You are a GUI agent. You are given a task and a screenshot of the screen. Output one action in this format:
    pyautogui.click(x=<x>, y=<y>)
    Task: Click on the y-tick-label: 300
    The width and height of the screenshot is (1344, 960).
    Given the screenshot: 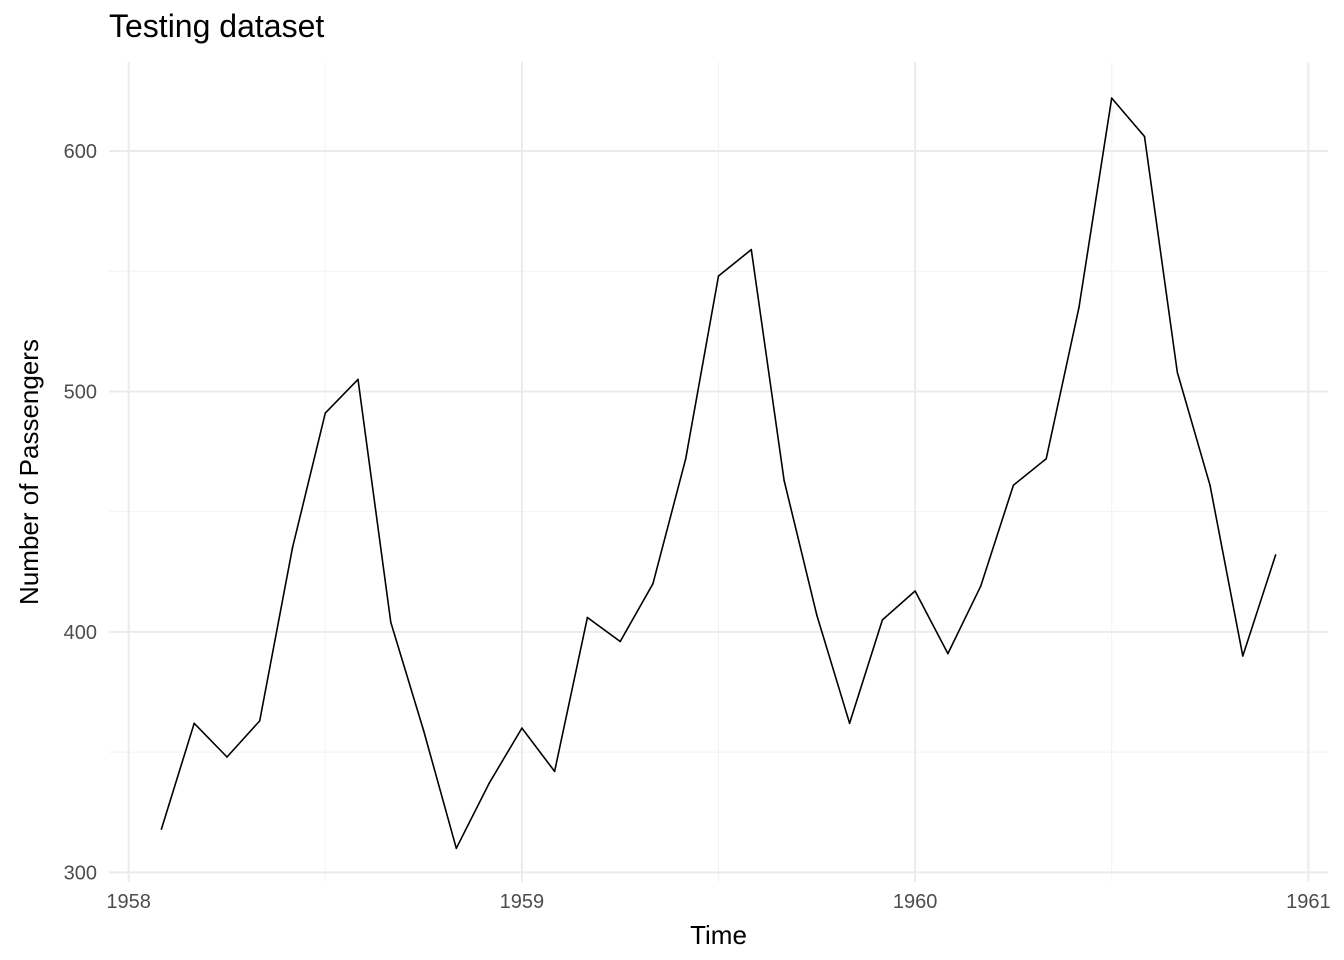 What is the action you would take?
    pyautogui.click(x=80, y=873)
    